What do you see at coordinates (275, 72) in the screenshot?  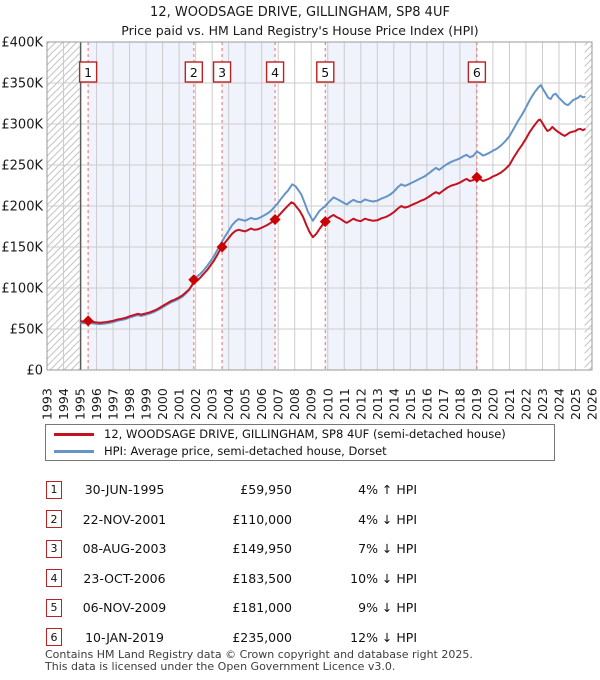 I see `svg-text: 4` at bounding box center [275, 72].